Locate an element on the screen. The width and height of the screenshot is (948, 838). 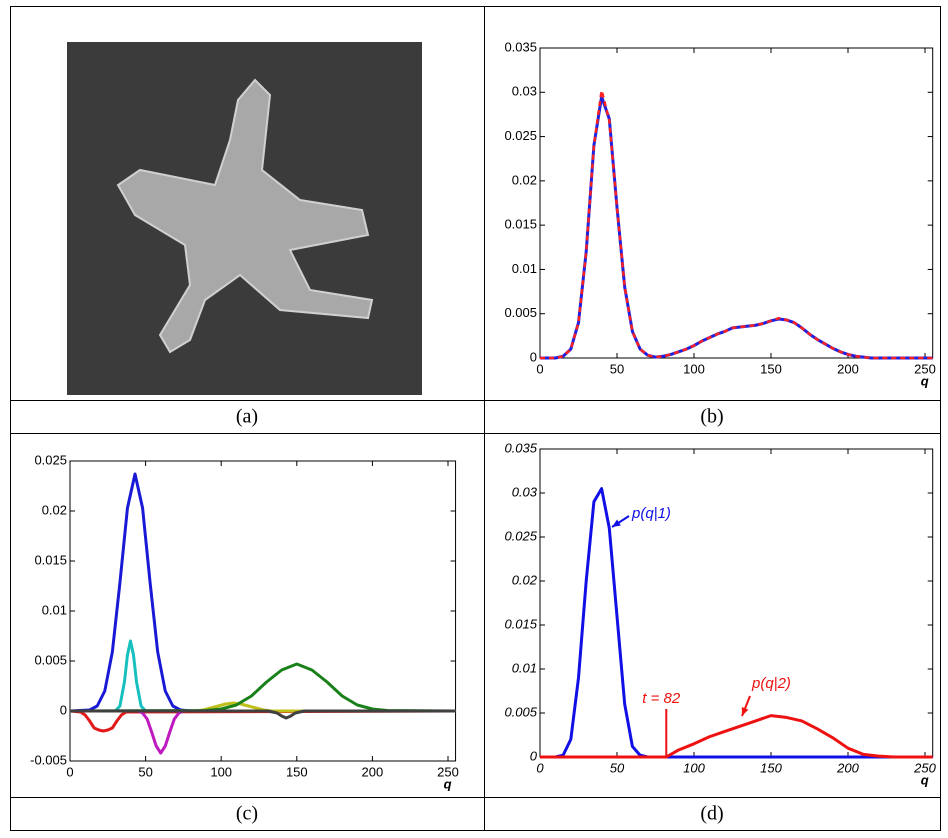
annotation: p(q|1) is located at coordinates (651, 513).